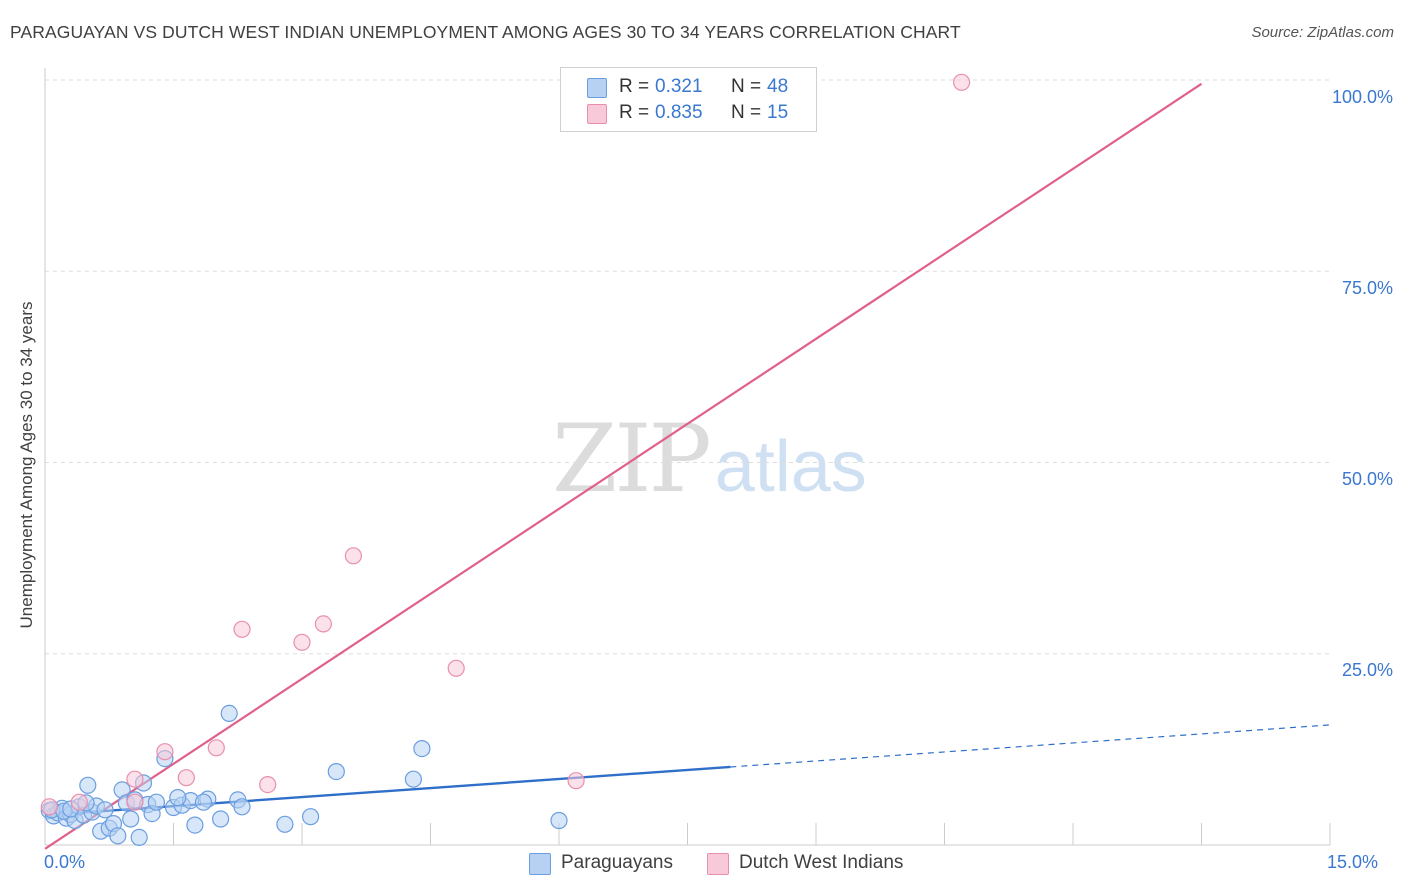 The width and height of the screenshot is (1406, 892). What do you see at coordinates (65, 862) in the screenshot?
I see `x-tick-label-min: 0.0%` at bounding box center [65, 862].